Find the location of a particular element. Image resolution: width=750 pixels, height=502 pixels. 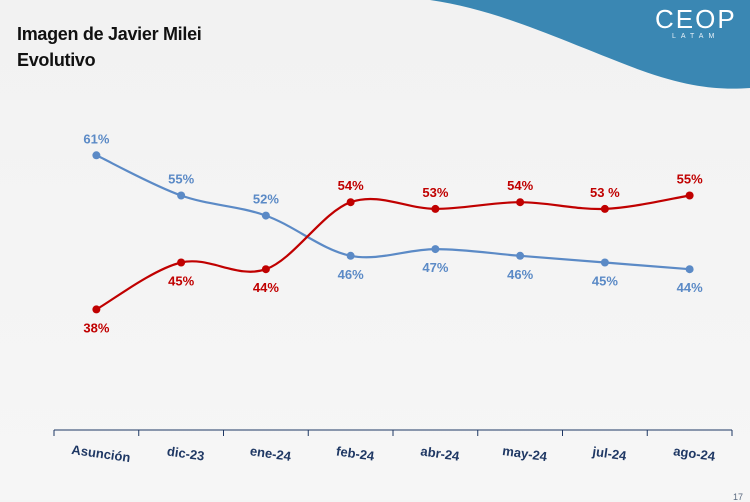

data-label: 52% is located at coordinates (266, 199).